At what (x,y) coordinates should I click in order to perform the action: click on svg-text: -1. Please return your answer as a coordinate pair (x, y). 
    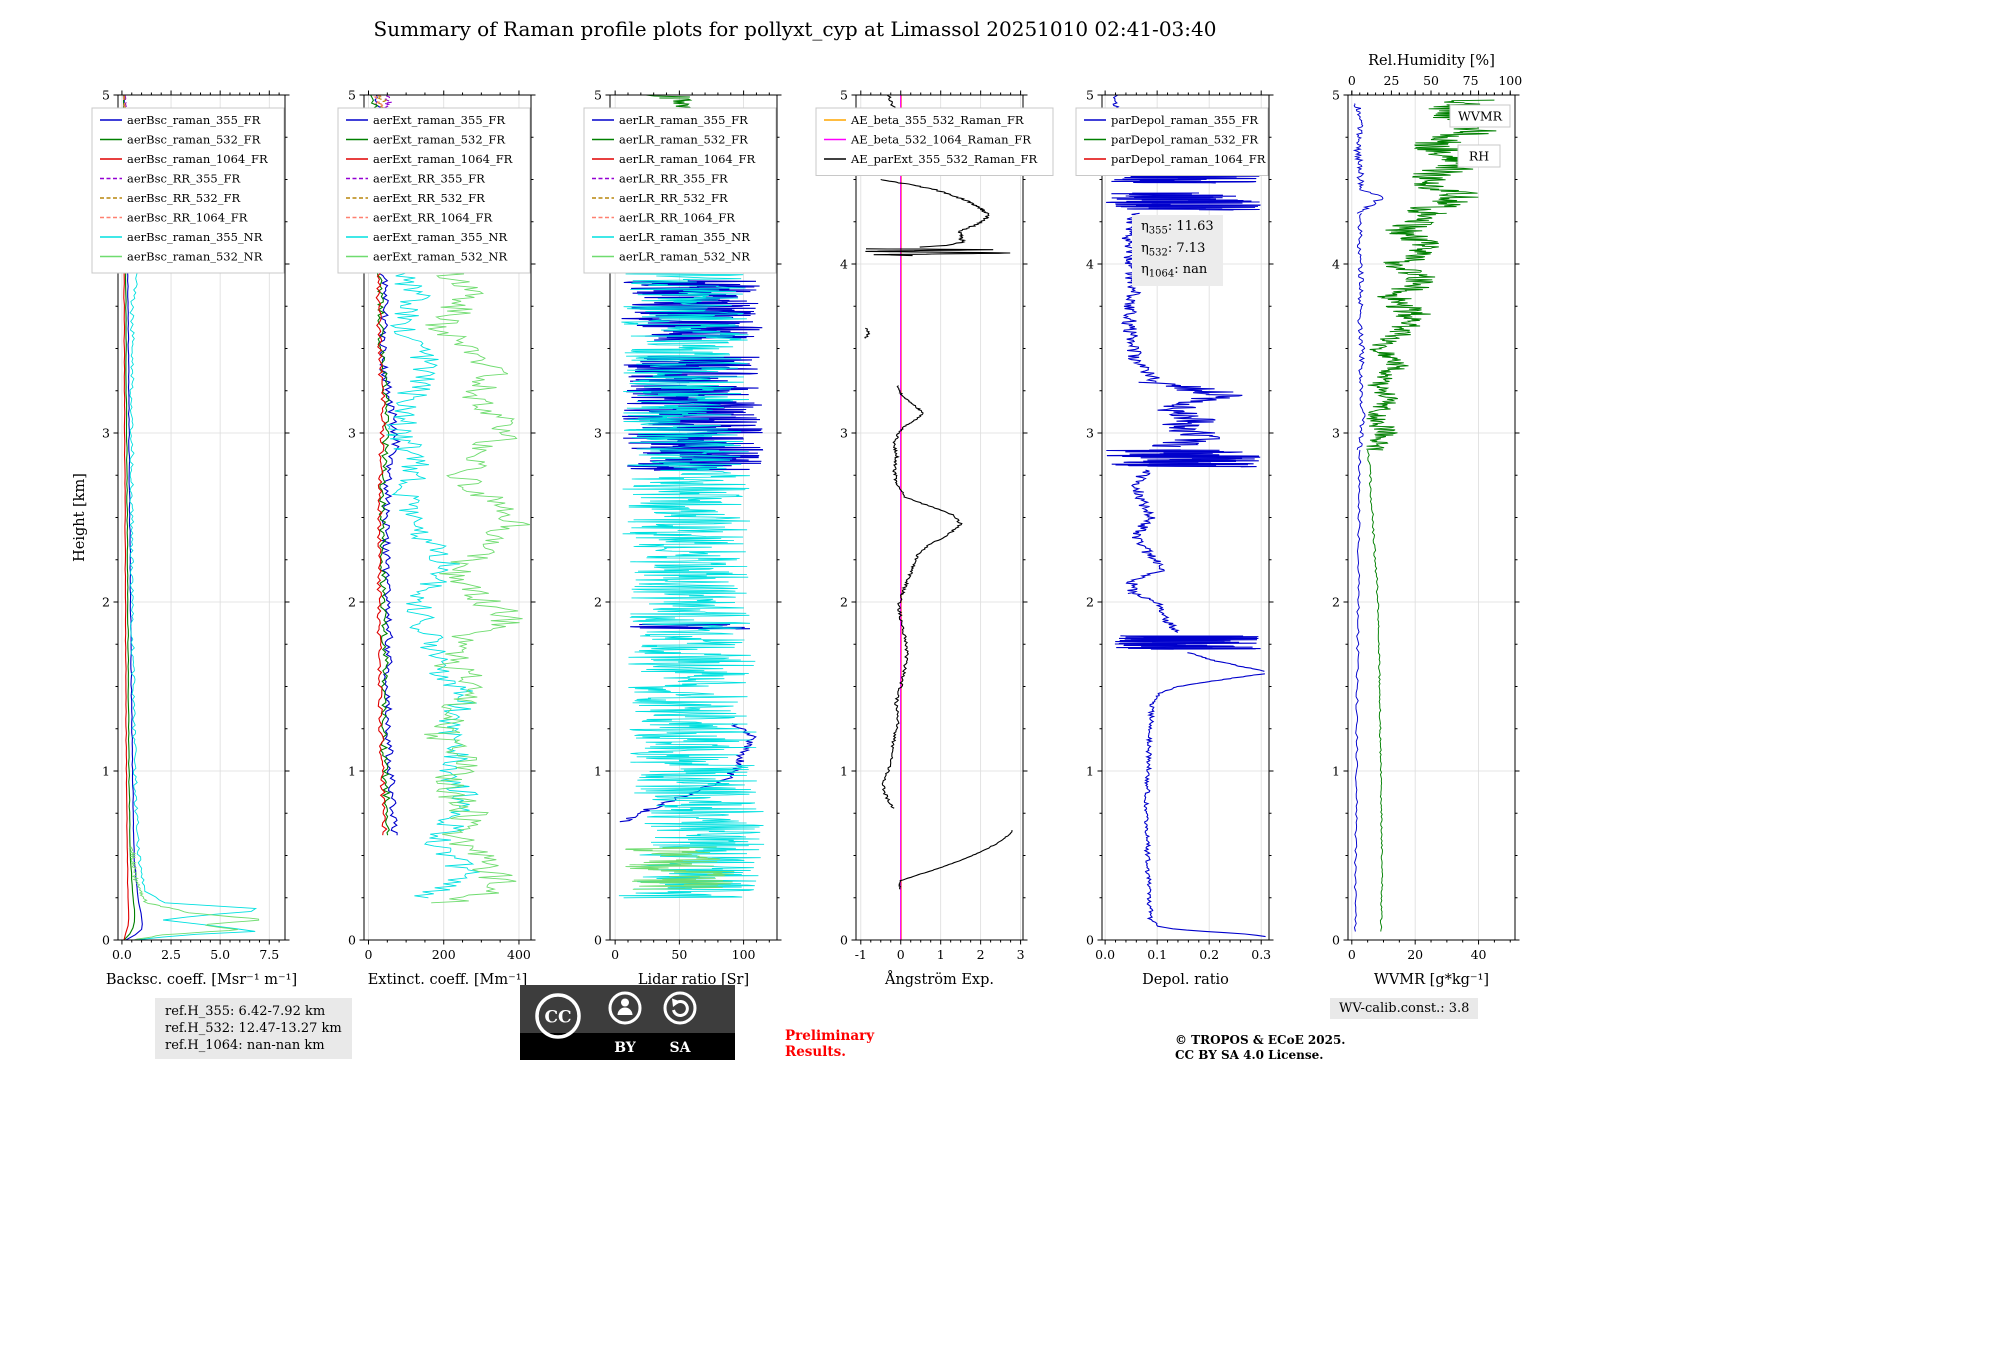
    Looking at the image, I should click on (861, 954).